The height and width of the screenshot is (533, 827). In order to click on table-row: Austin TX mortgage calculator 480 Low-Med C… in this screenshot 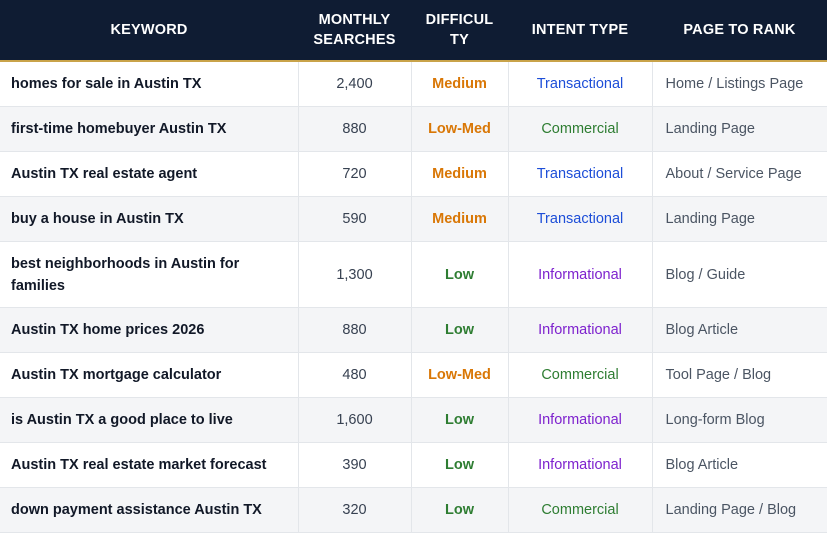, I will do `click(413, 375)`.